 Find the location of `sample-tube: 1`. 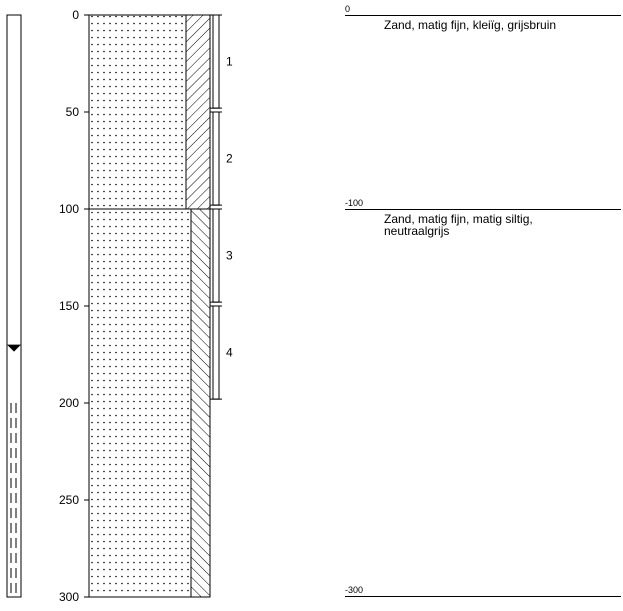

sample-tube: 1 is located at coordinates (221, 61).